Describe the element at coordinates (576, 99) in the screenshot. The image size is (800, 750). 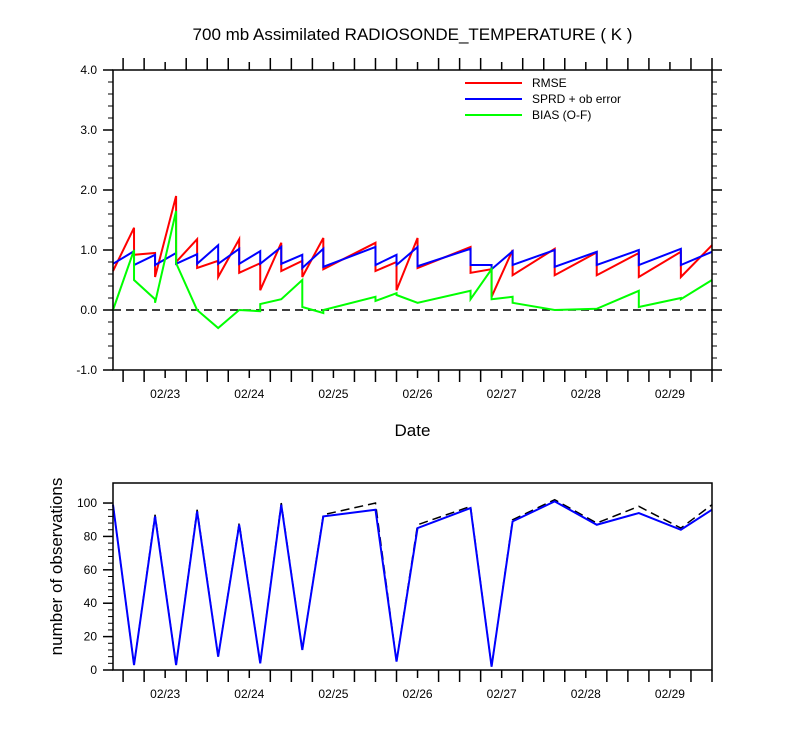
I see `legend-label-sprd-ob-error: SPRD + ob error` at that location.